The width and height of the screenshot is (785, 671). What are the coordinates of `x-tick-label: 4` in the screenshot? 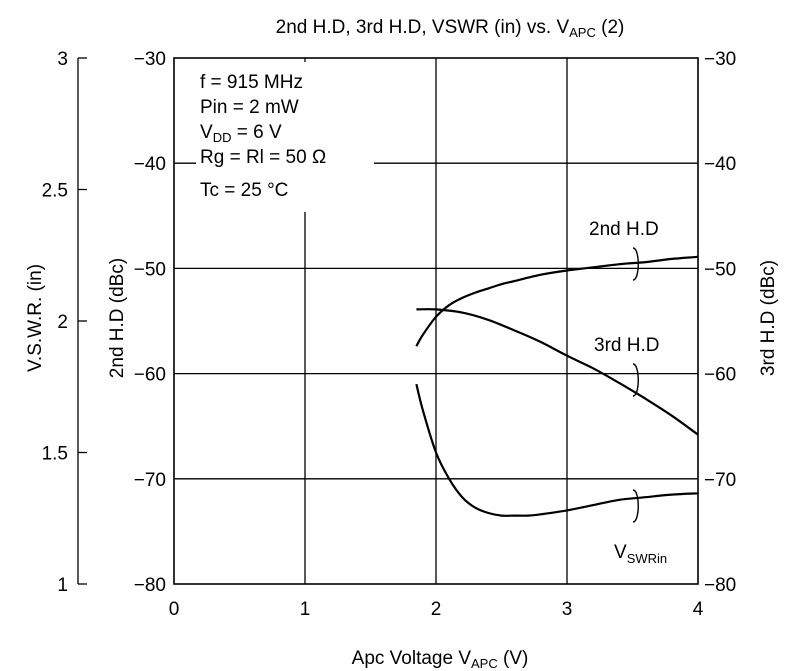 It's located at (698, 609).